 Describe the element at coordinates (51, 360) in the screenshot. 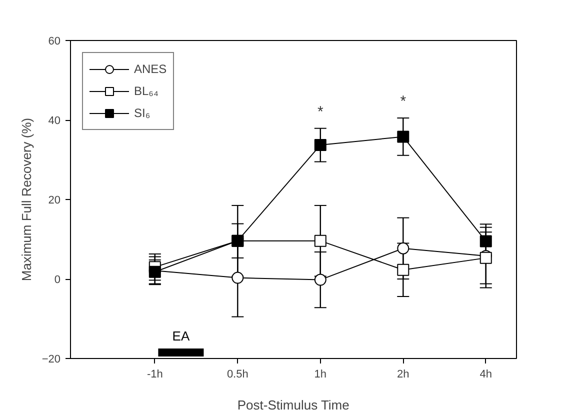

I see `y-tick-label: −20` at that location.